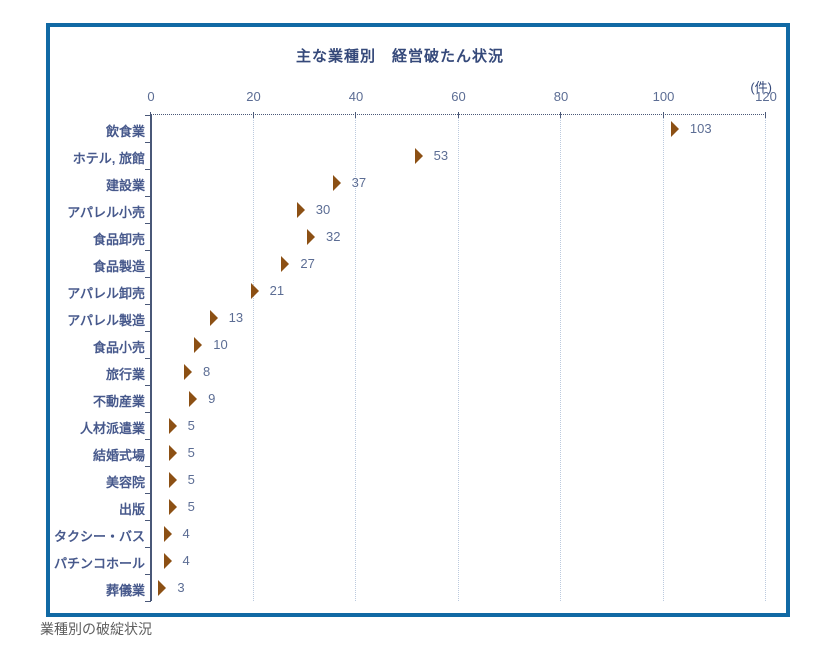  Describe the element at coordinates (106, 212) in the screenshot. I see `category-label: アパレル小売` at that location.